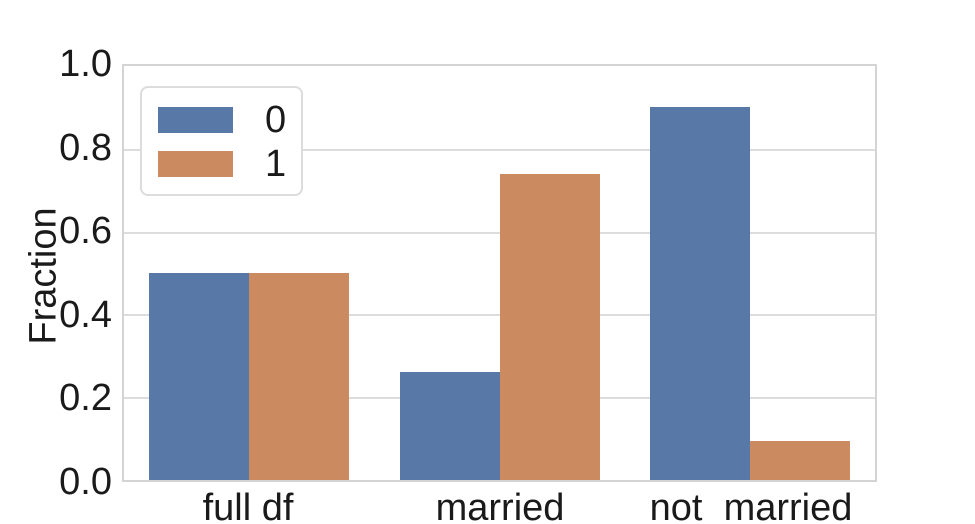  I want to click on bar-full df-1, so click(299, 376).